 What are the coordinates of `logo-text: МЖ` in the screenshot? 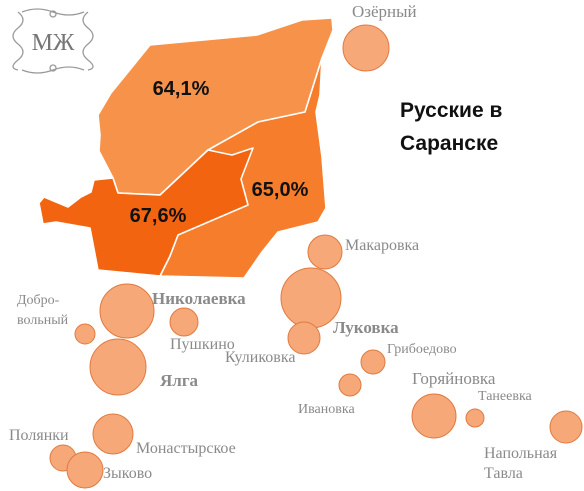 It's located at (53, 43).